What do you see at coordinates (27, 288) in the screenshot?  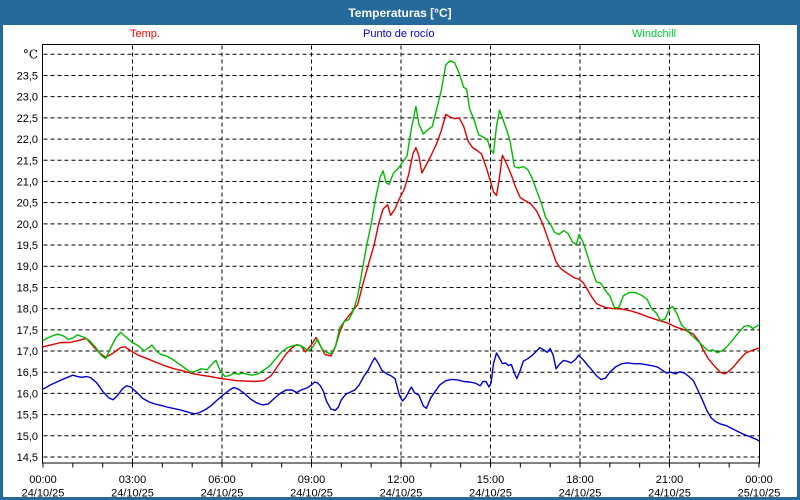 I see `y-tick-label: 18,5` at bounding box center [27, 288].